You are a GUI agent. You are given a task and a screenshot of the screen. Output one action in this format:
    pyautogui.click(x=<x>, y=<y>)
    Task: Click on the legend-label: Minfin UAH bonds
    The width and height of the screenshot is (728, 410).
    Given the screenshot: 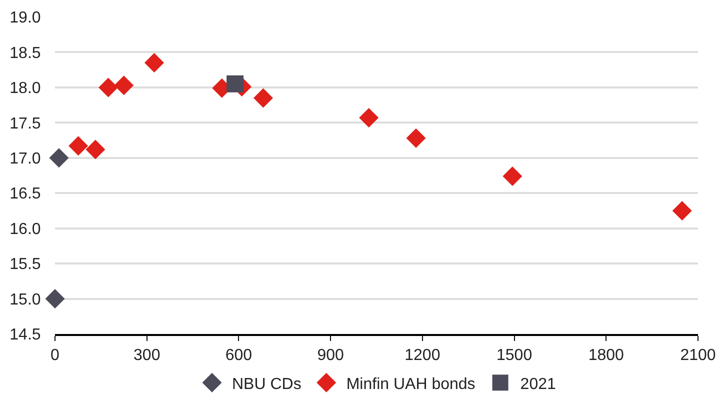 What is the action you would take?
    pyautogui.click(x=411, y=384)
    